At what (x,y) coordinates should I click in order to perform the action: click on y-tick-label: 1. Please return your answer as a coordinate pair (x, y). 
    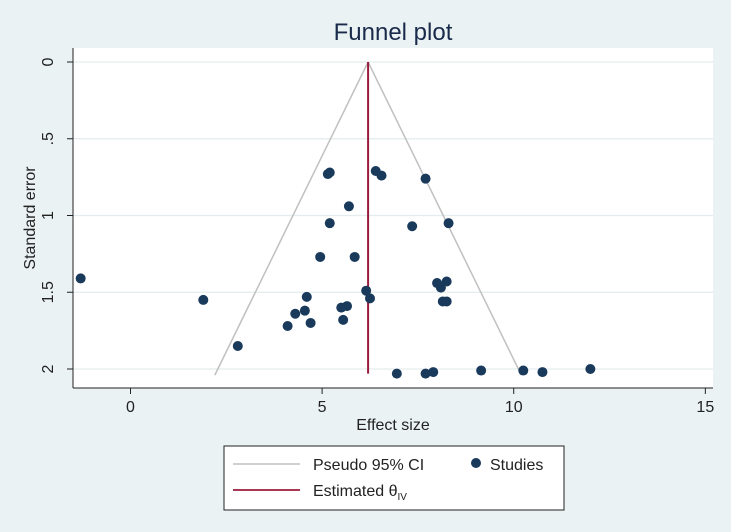
    Looking at the image, I should click on (48, 215).